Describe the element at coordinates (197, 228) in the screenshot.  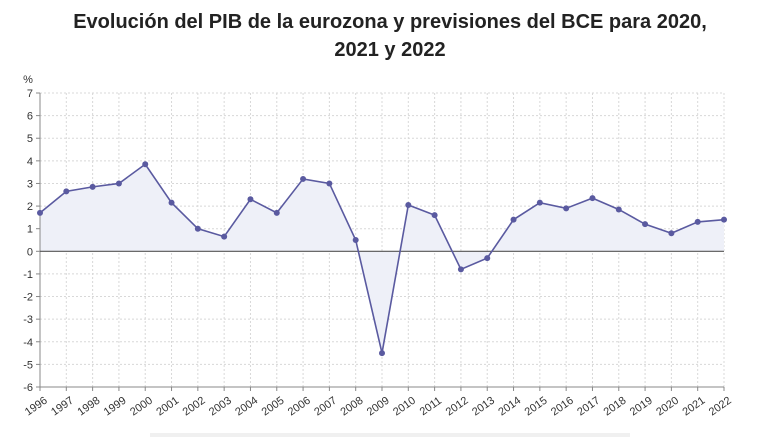
I see `data-point-2002` at that location.